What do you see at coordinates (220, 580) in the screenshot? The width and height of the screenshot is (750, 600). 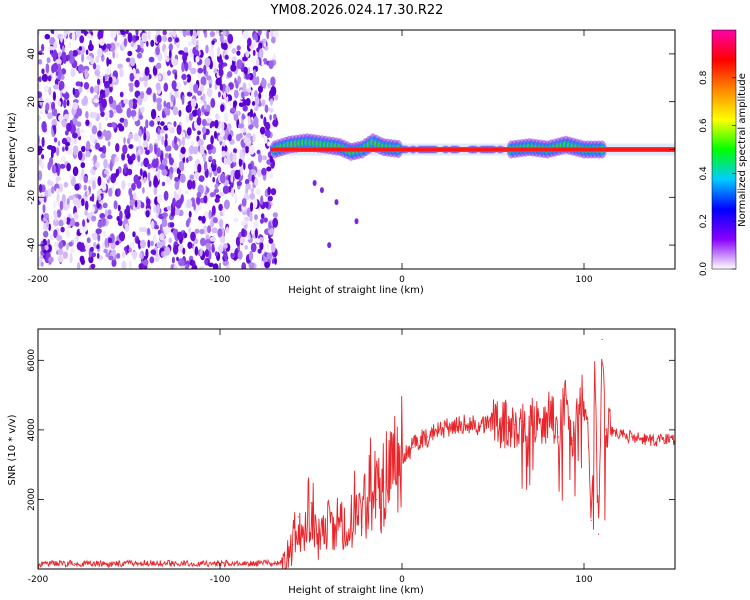 I see `snr-x-tick-label: -100` at bounding box center [220, 580].